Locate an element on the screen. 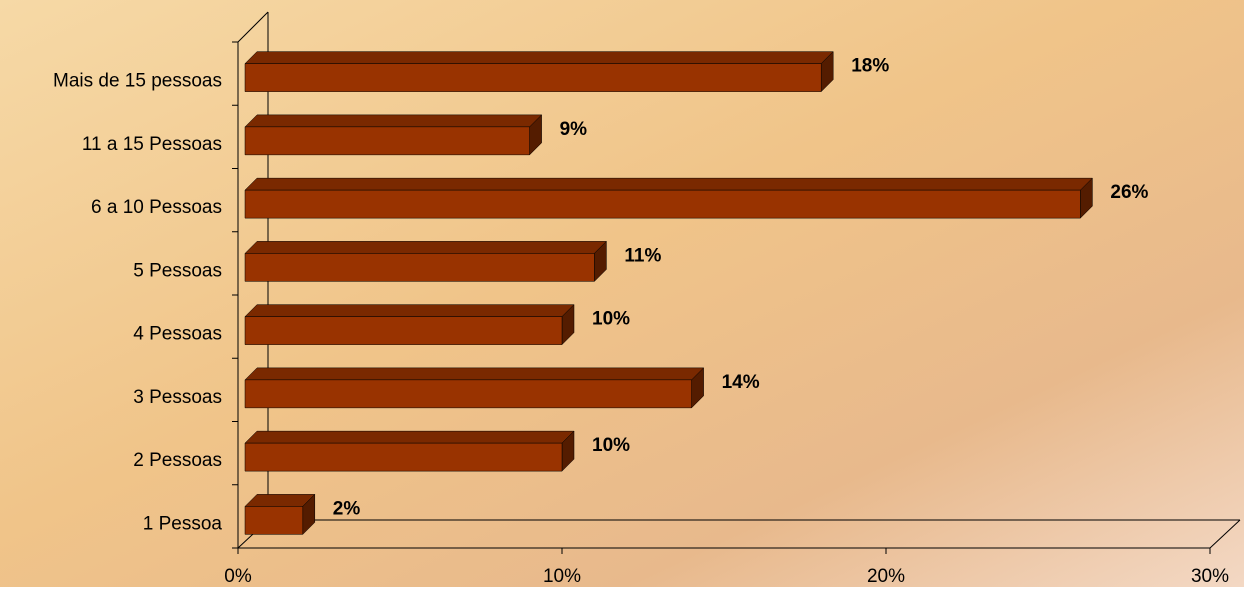 The width and height of the screenshot is (1244, 592). value-label: 11% is located at coordinates (642, 255).